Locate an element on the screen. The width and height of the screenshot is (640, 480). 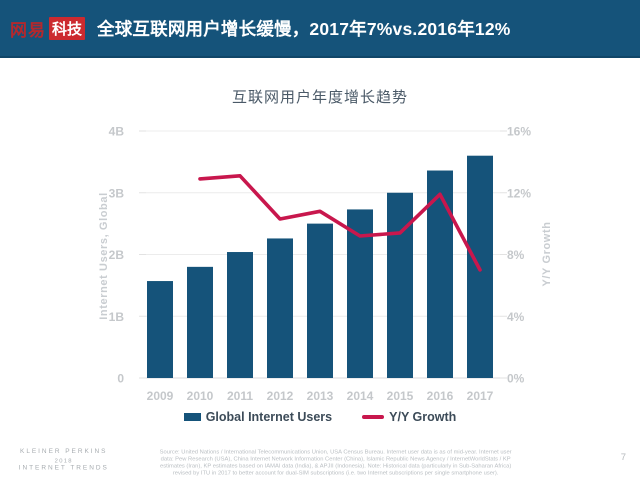
line-swatch-icon is located at coordinates (373, 417).